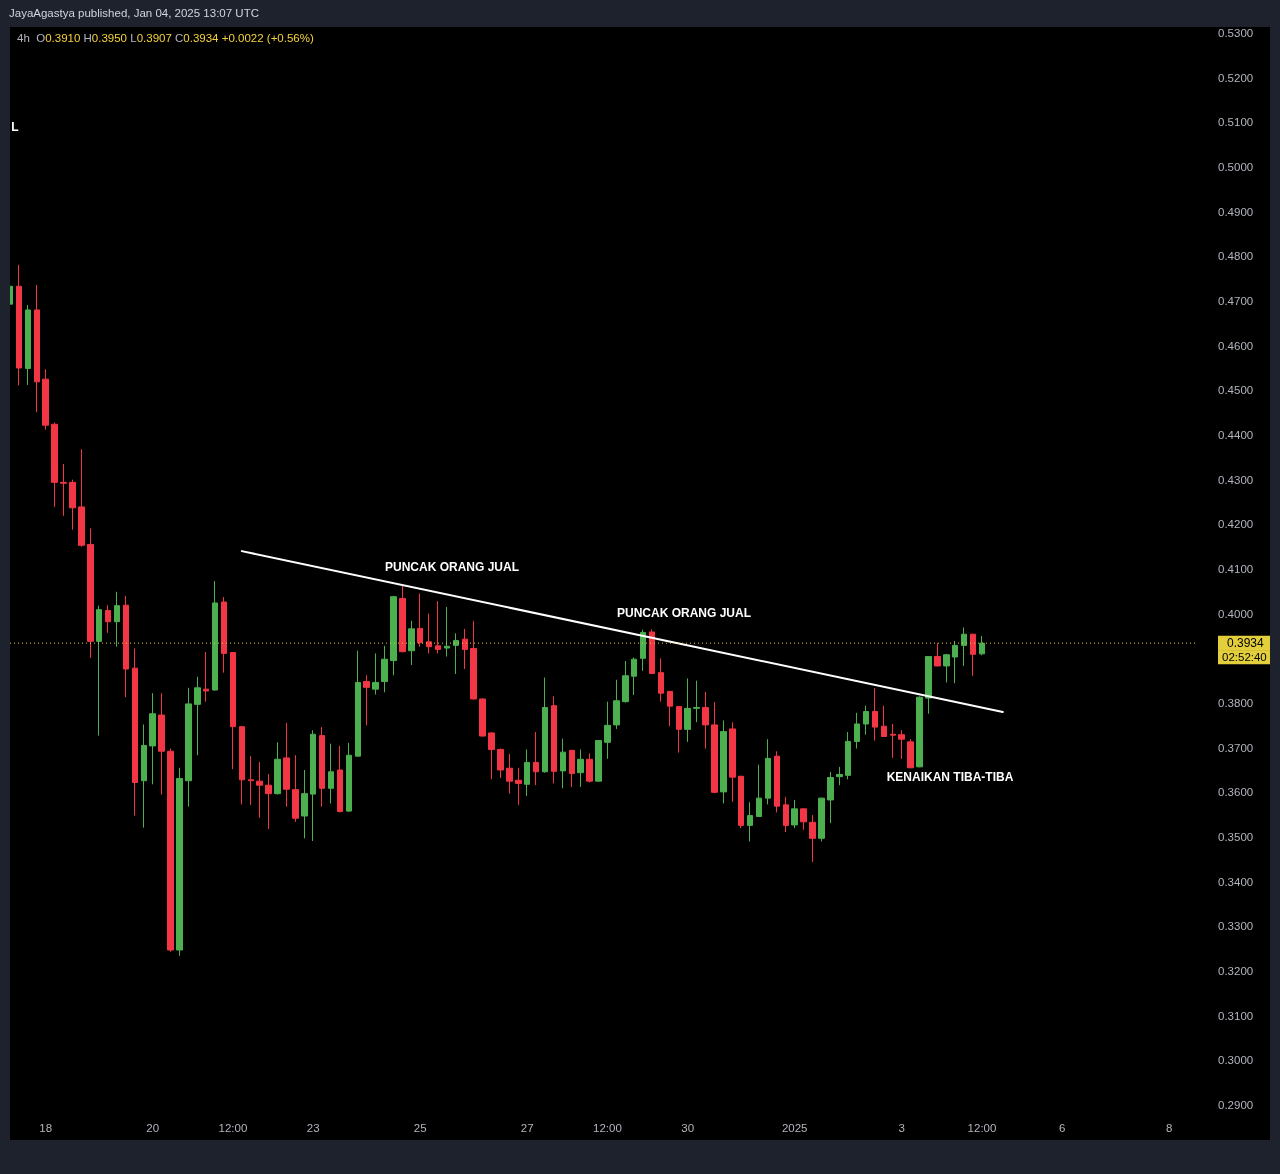  I want to click on y-tick-label: 0.2900, so click(1236, 1105).